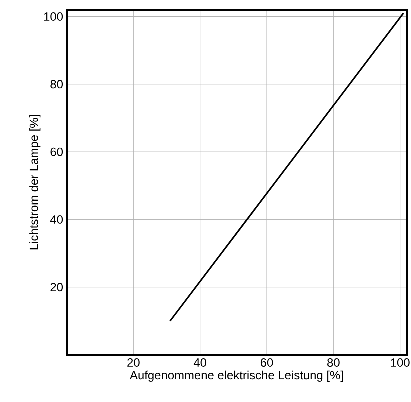 Image resolution: width=411 pixels, height=402 pixels. I want to click on y-tick-label: 60, so click(57, 152).